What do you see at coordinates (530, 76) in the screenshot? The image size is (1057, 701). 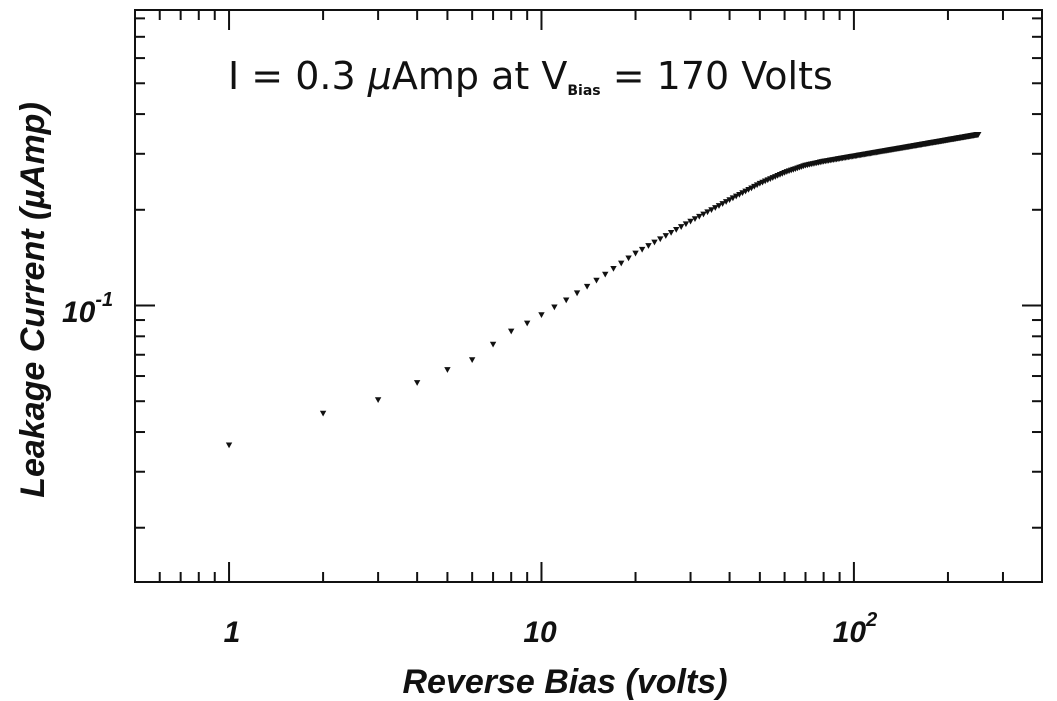 I see `annotation-text: I = 0.3 μAmp at VBias = 170 Volts` at bounding box center [530, 76].